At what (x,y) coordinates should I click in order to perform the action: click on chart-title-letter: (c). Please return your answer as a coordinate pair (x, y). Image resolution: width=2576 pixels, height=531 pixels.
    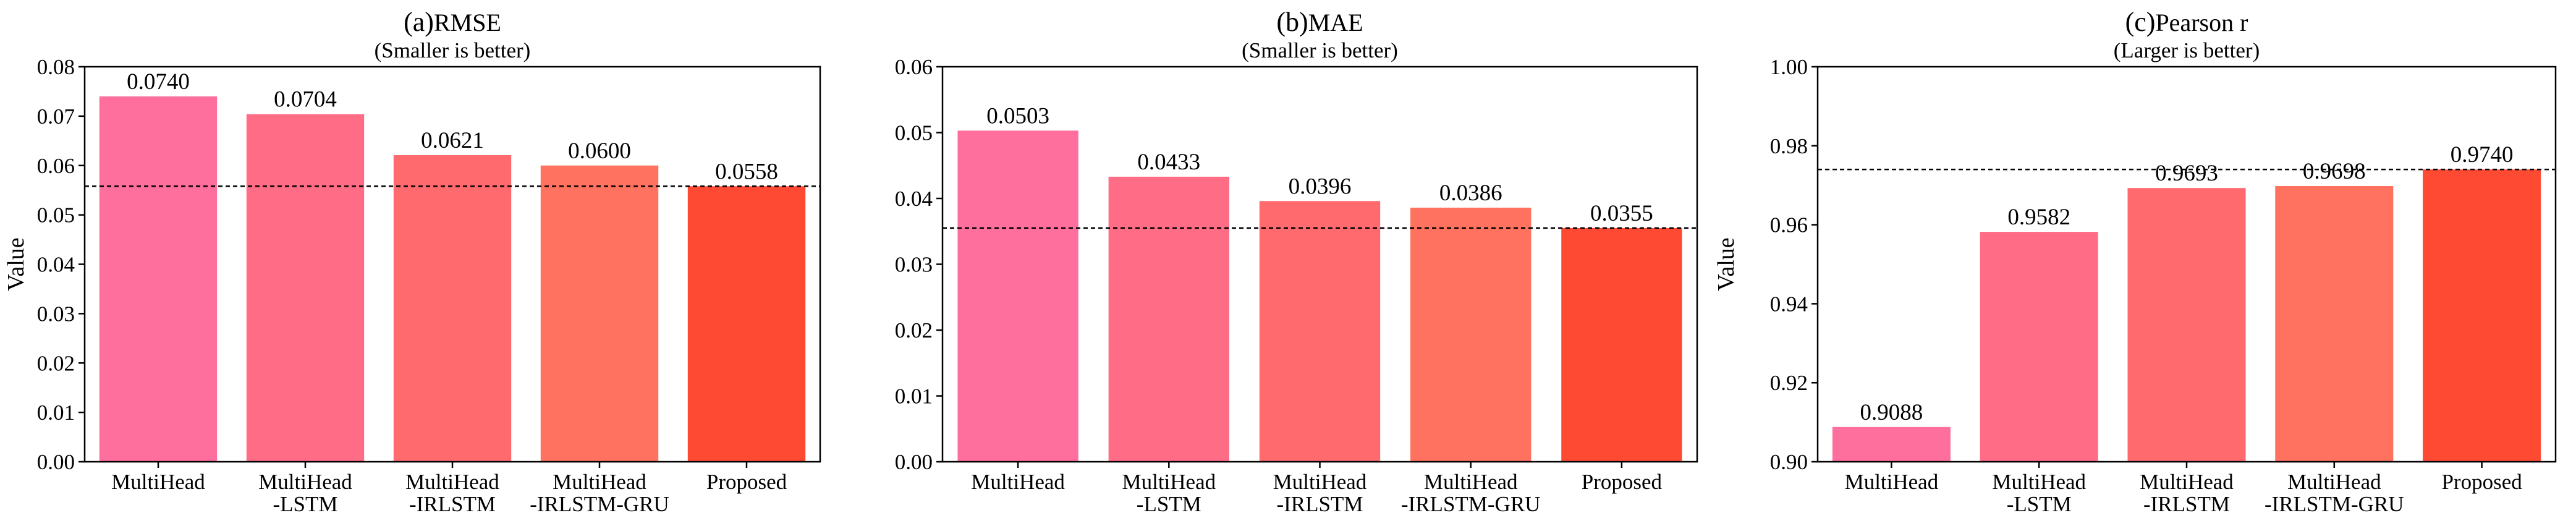
    Looking at the image, I should click on (2140, 22).